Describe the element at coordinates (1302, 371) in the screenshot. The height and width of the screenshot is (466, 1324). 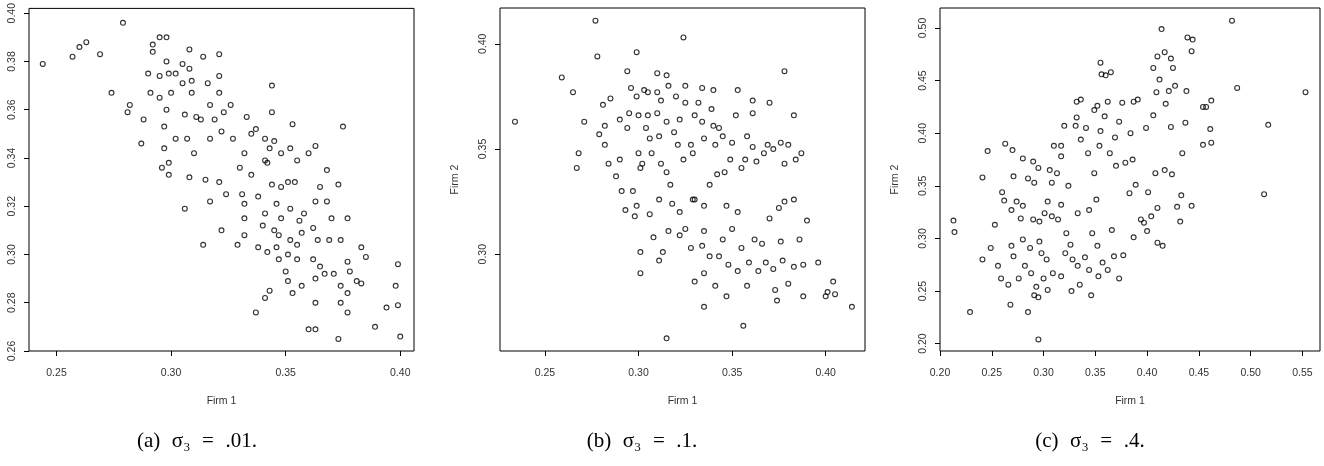
I see `x-tick-label: 0.55` at that location.